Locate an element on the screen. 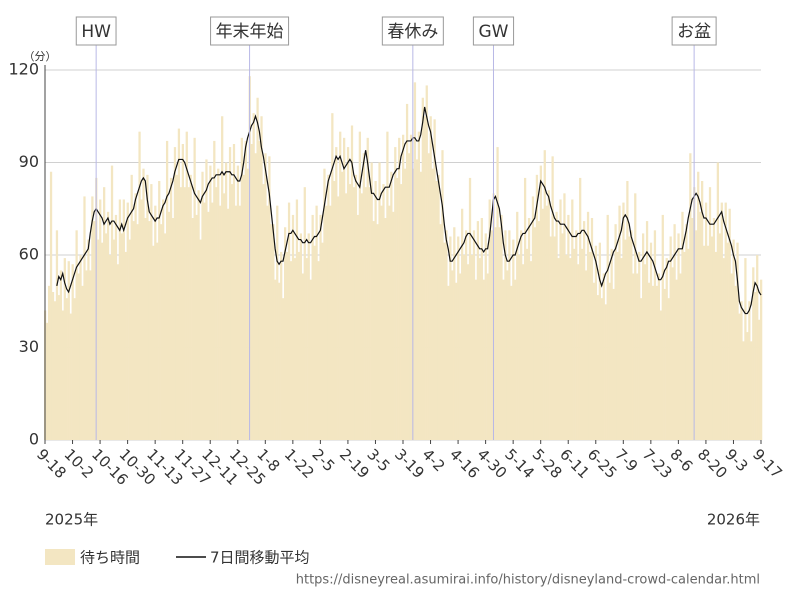  legend-swatch is located at coordinates (60, 557).